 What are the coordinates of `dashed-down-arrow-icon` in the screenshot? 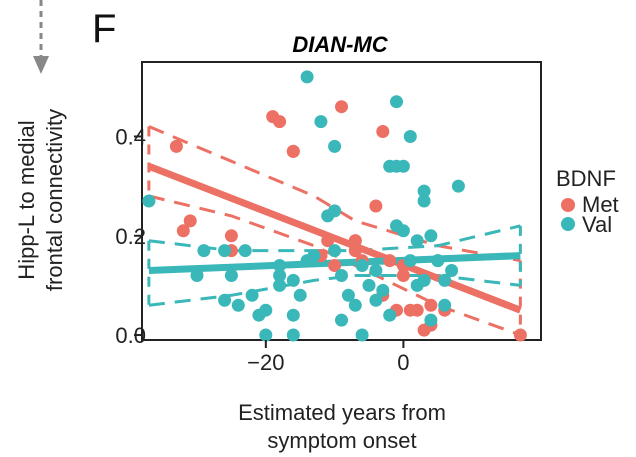 It's located at (41, 37).